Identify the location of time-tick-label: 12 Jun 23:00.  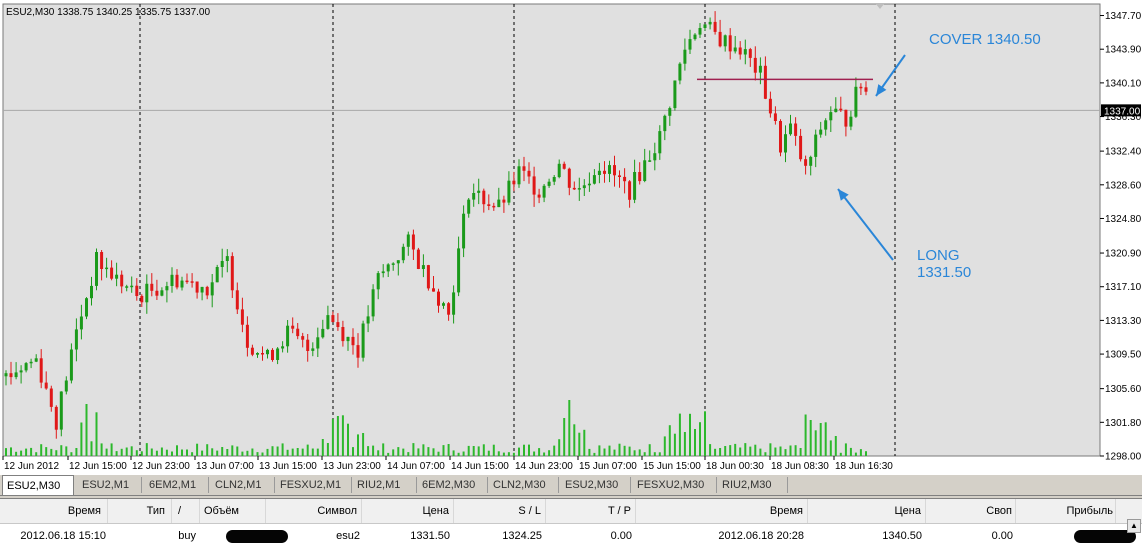
(161, 466).